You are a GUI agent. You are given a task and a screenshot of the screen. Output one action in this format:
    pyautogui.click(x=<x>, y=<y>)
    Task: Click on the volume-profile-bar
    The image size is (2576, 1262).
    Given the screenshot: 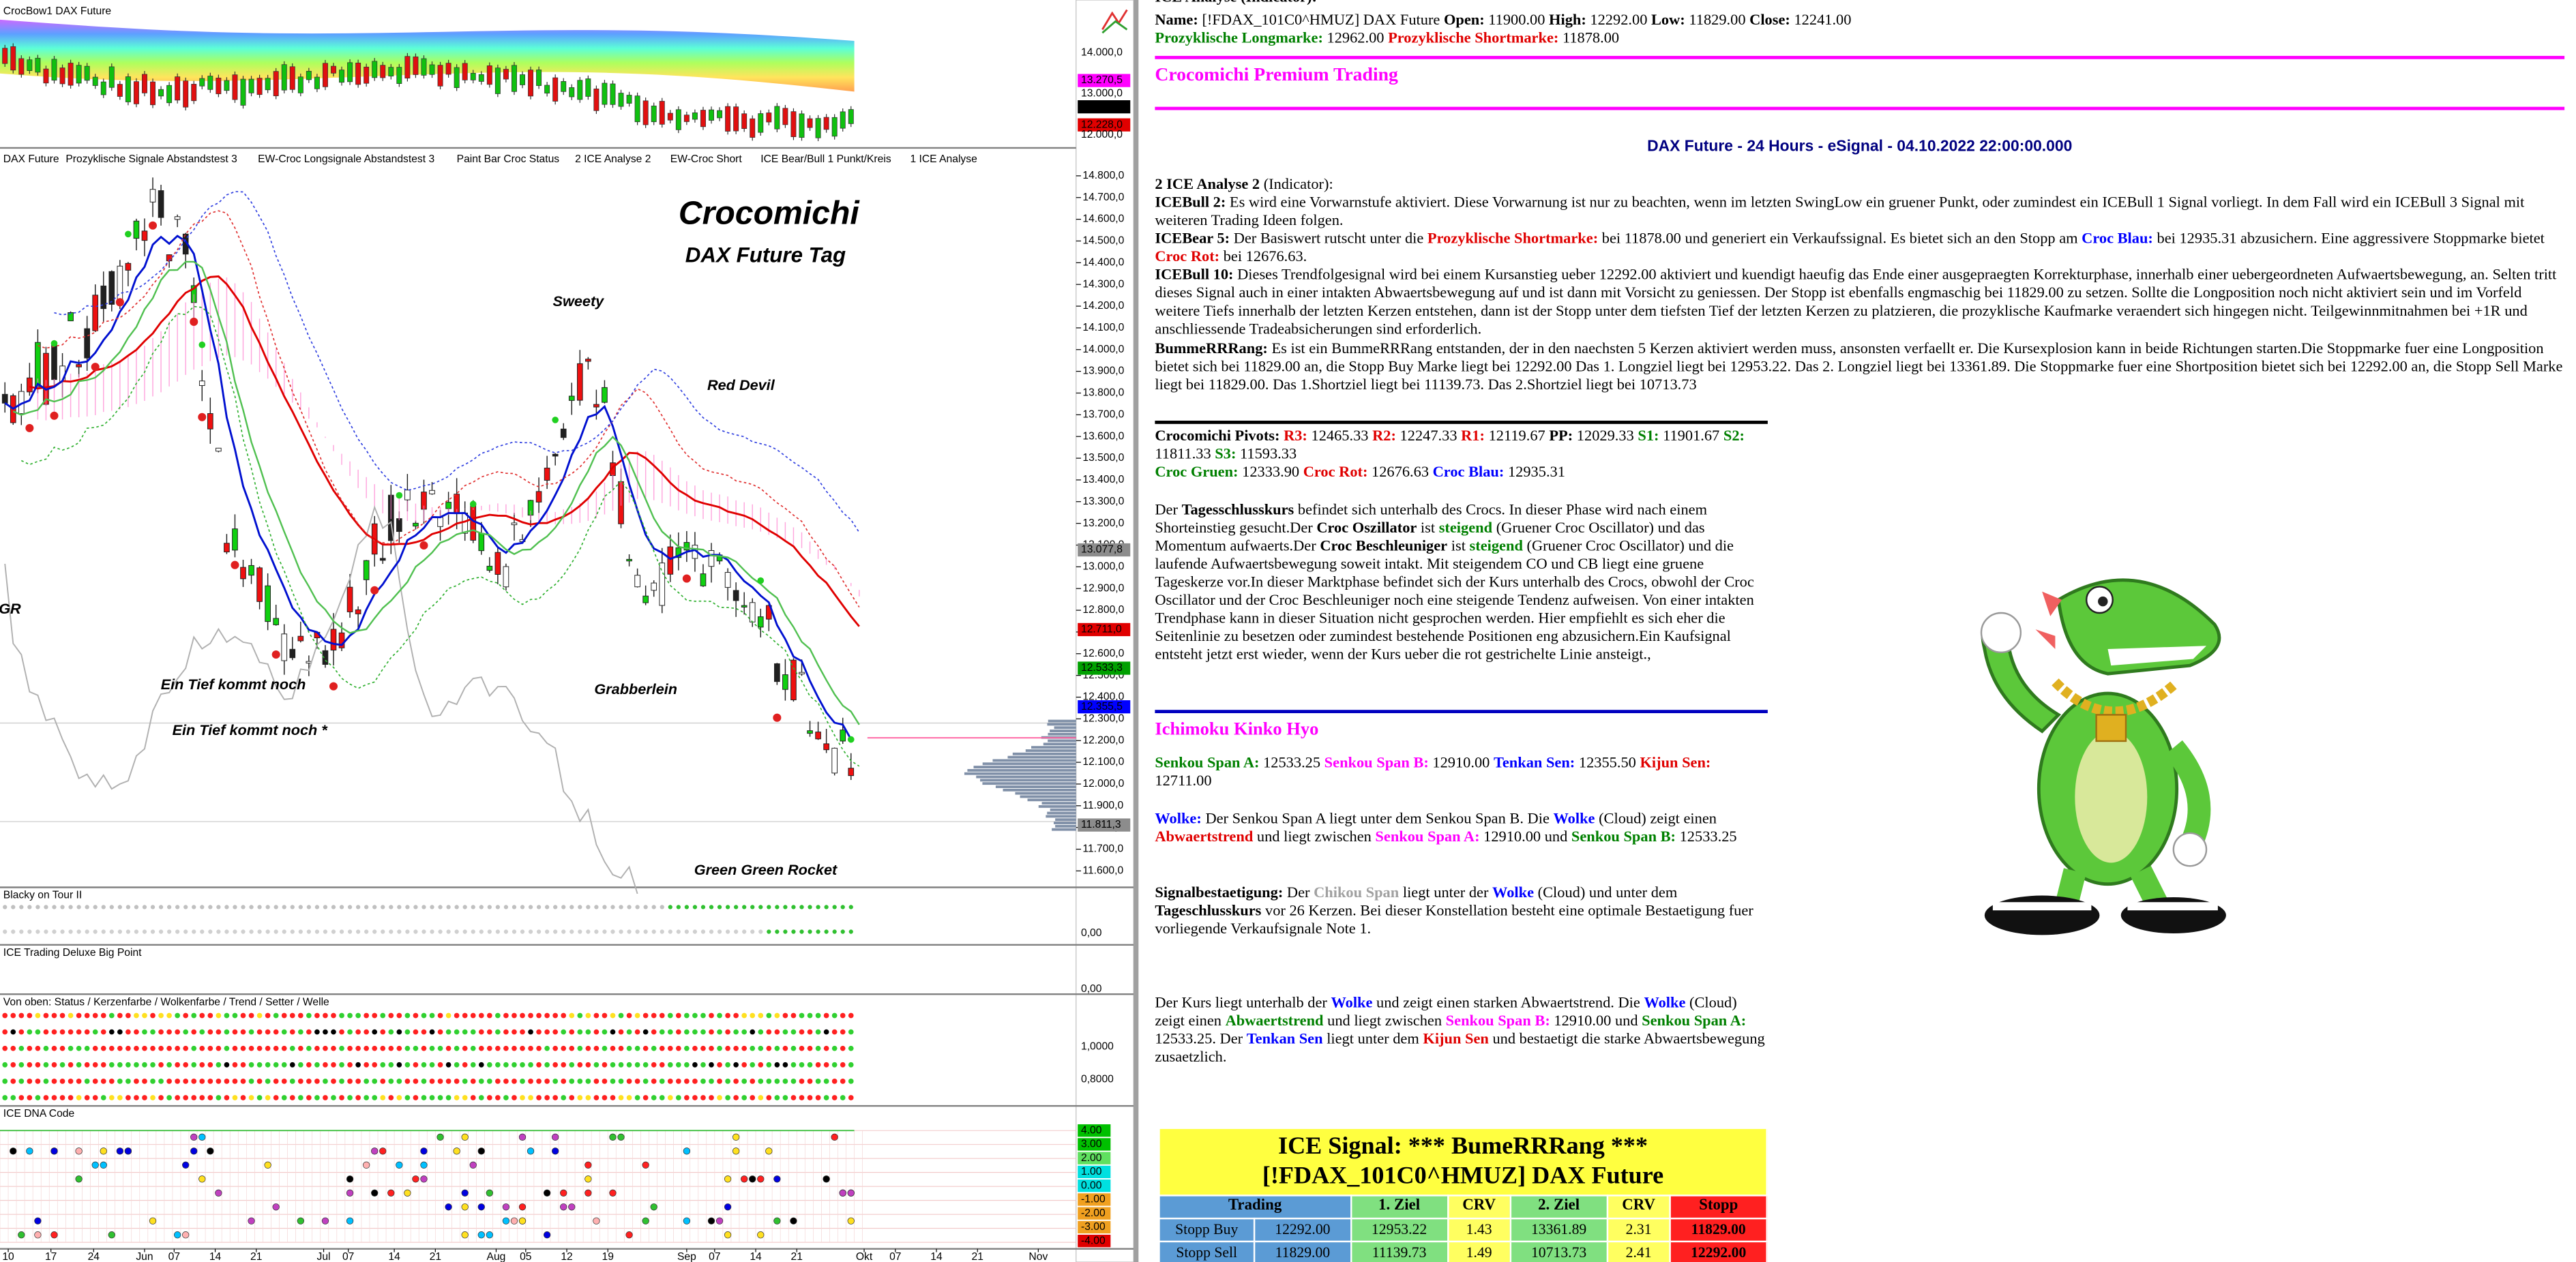 What is the action you would take?
    pyautogui.click(x=1057, y=806)
    